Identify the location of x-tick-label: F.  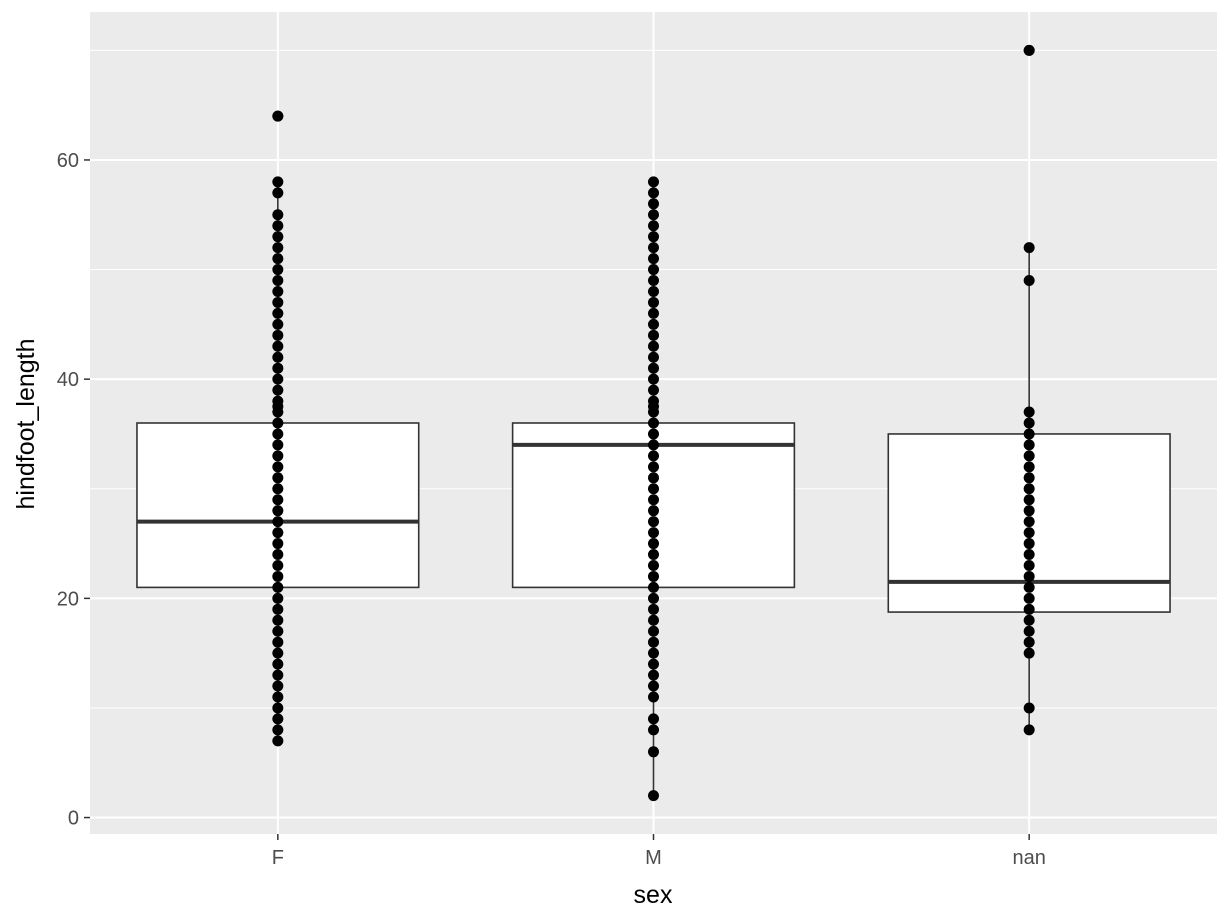
(278, 858).